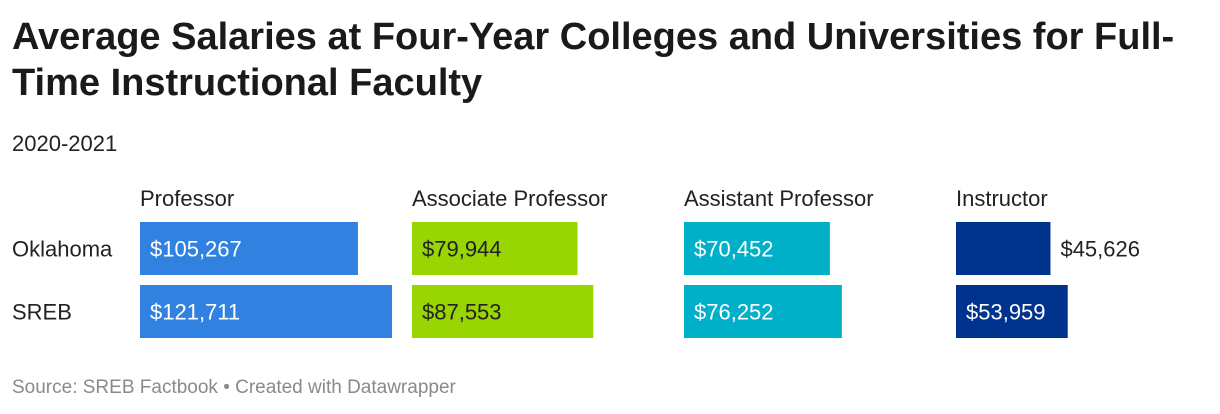  I want to click on value-label-assistant-professor-sreb: $76,252, so click(734, 312).